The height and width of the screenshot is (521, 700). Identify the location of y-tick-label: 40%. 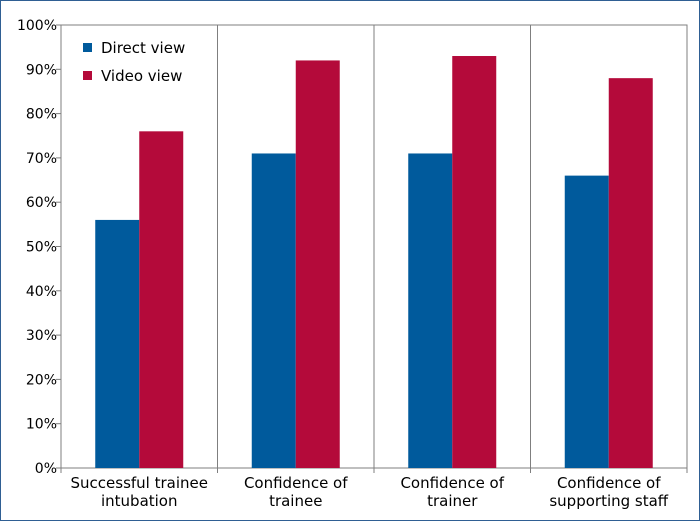
(41, 292).